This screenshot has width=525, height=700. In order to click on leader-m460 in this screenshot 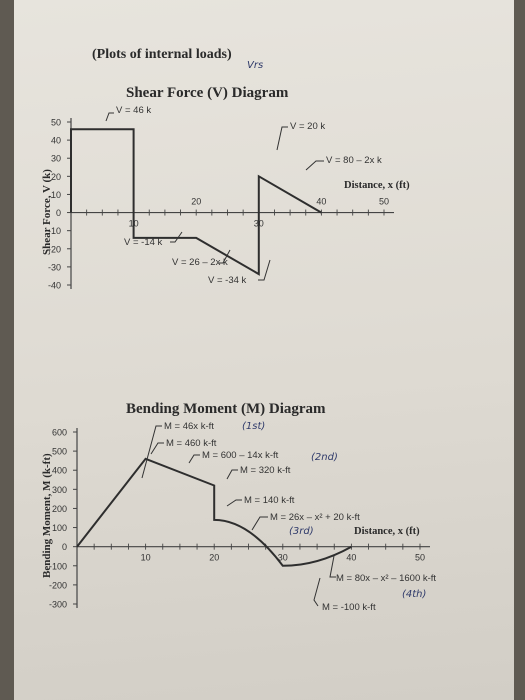, I will do `click(157, 448)`.